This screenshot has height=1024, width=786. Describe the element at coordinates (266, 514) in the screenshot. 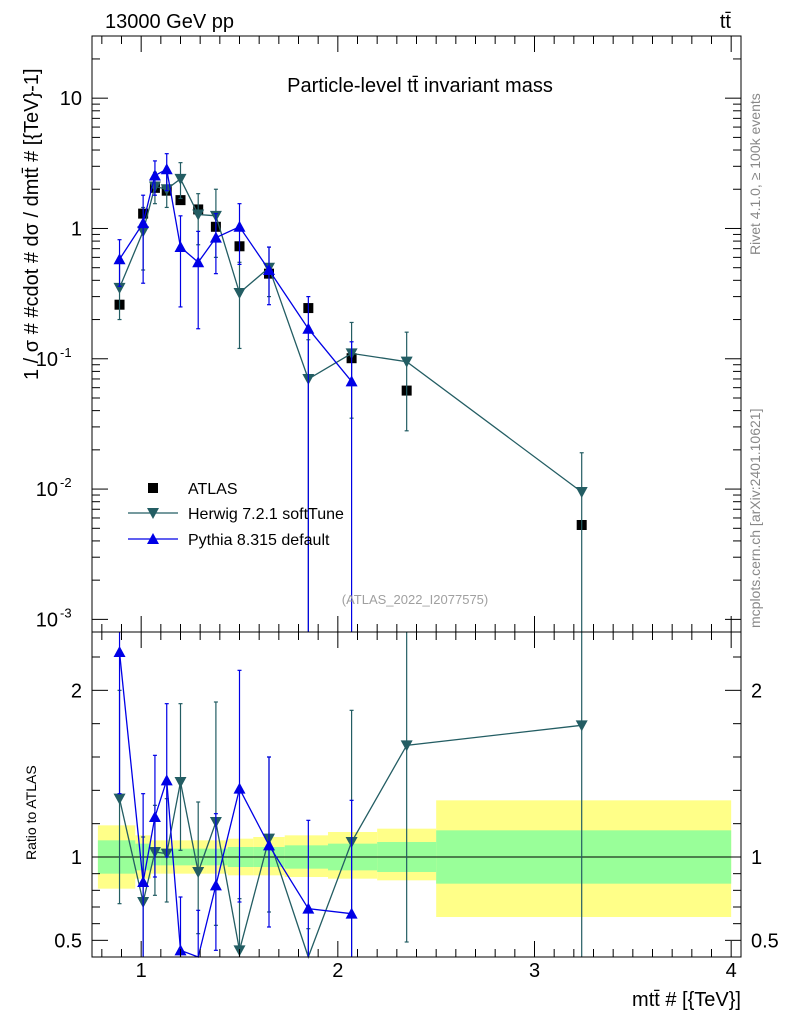

I see `legend-label-herwig-7-2-1-softtune: Herwig 7.2.1 softTune` at that location.